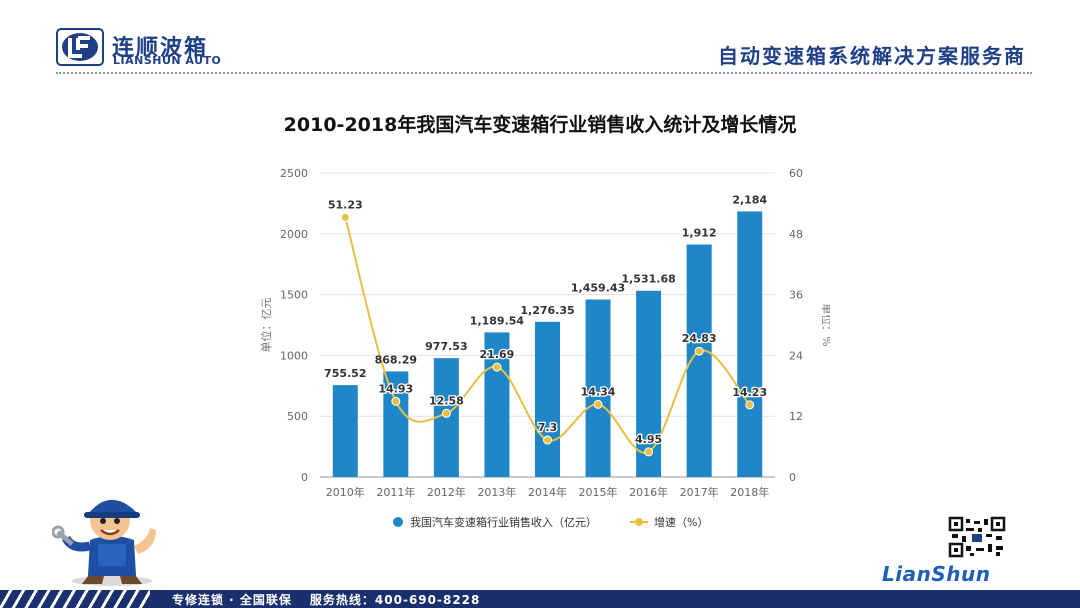 This screenshot has width=1080, height=608. Describe the element at coordinates (294, 355) in the screenshot. I see `y-tick-label: 1000` at that location.